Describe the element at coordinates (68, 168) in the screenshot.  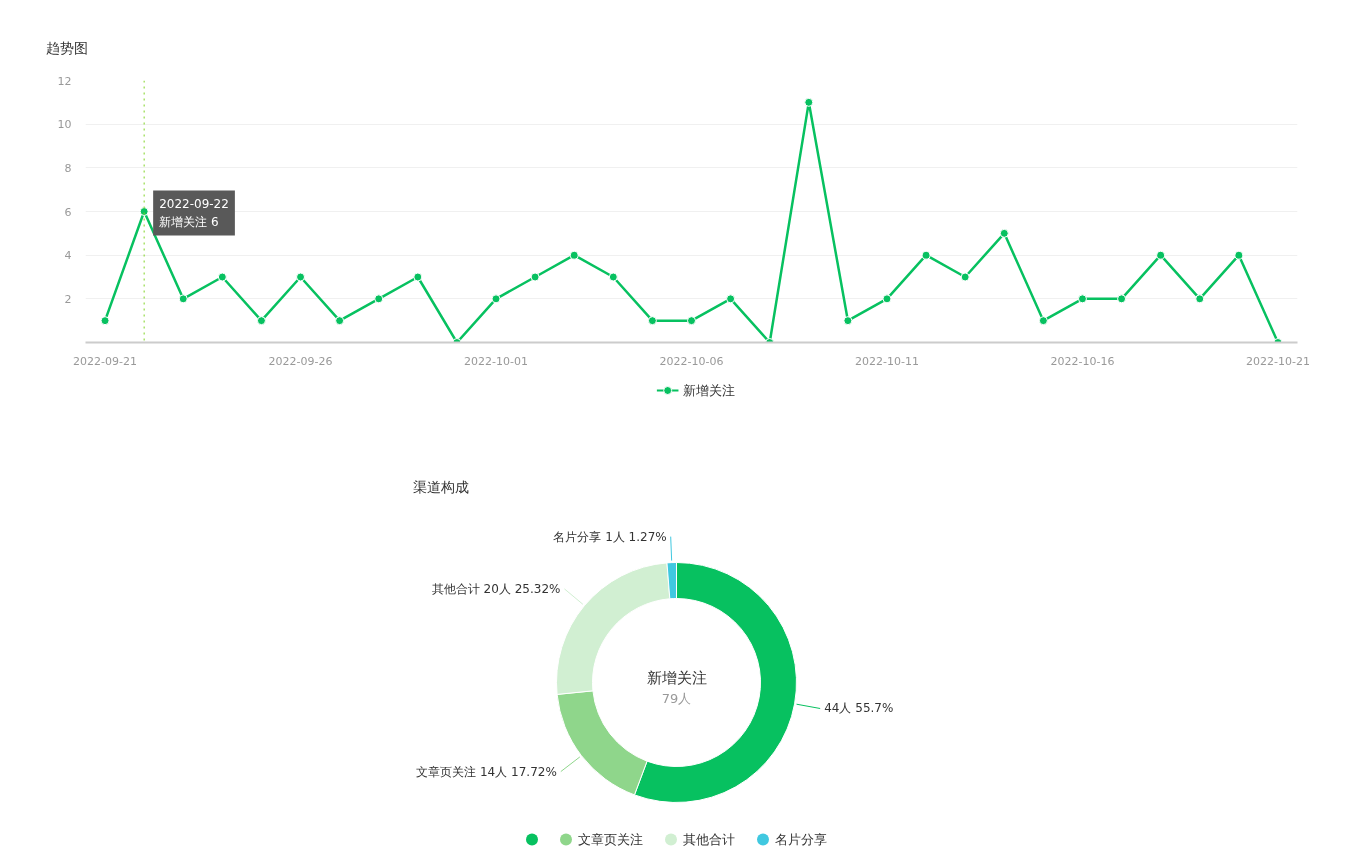
I see `y-tick-label: 8` at that location.